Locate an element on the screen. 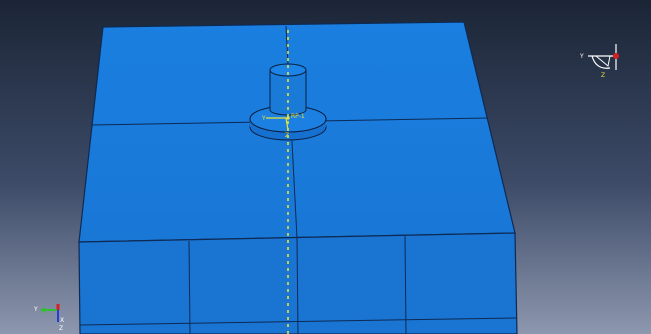 This screenshot has height=334, width=651. rp-triad-y-label: Y is located at coordinates (263, 118).